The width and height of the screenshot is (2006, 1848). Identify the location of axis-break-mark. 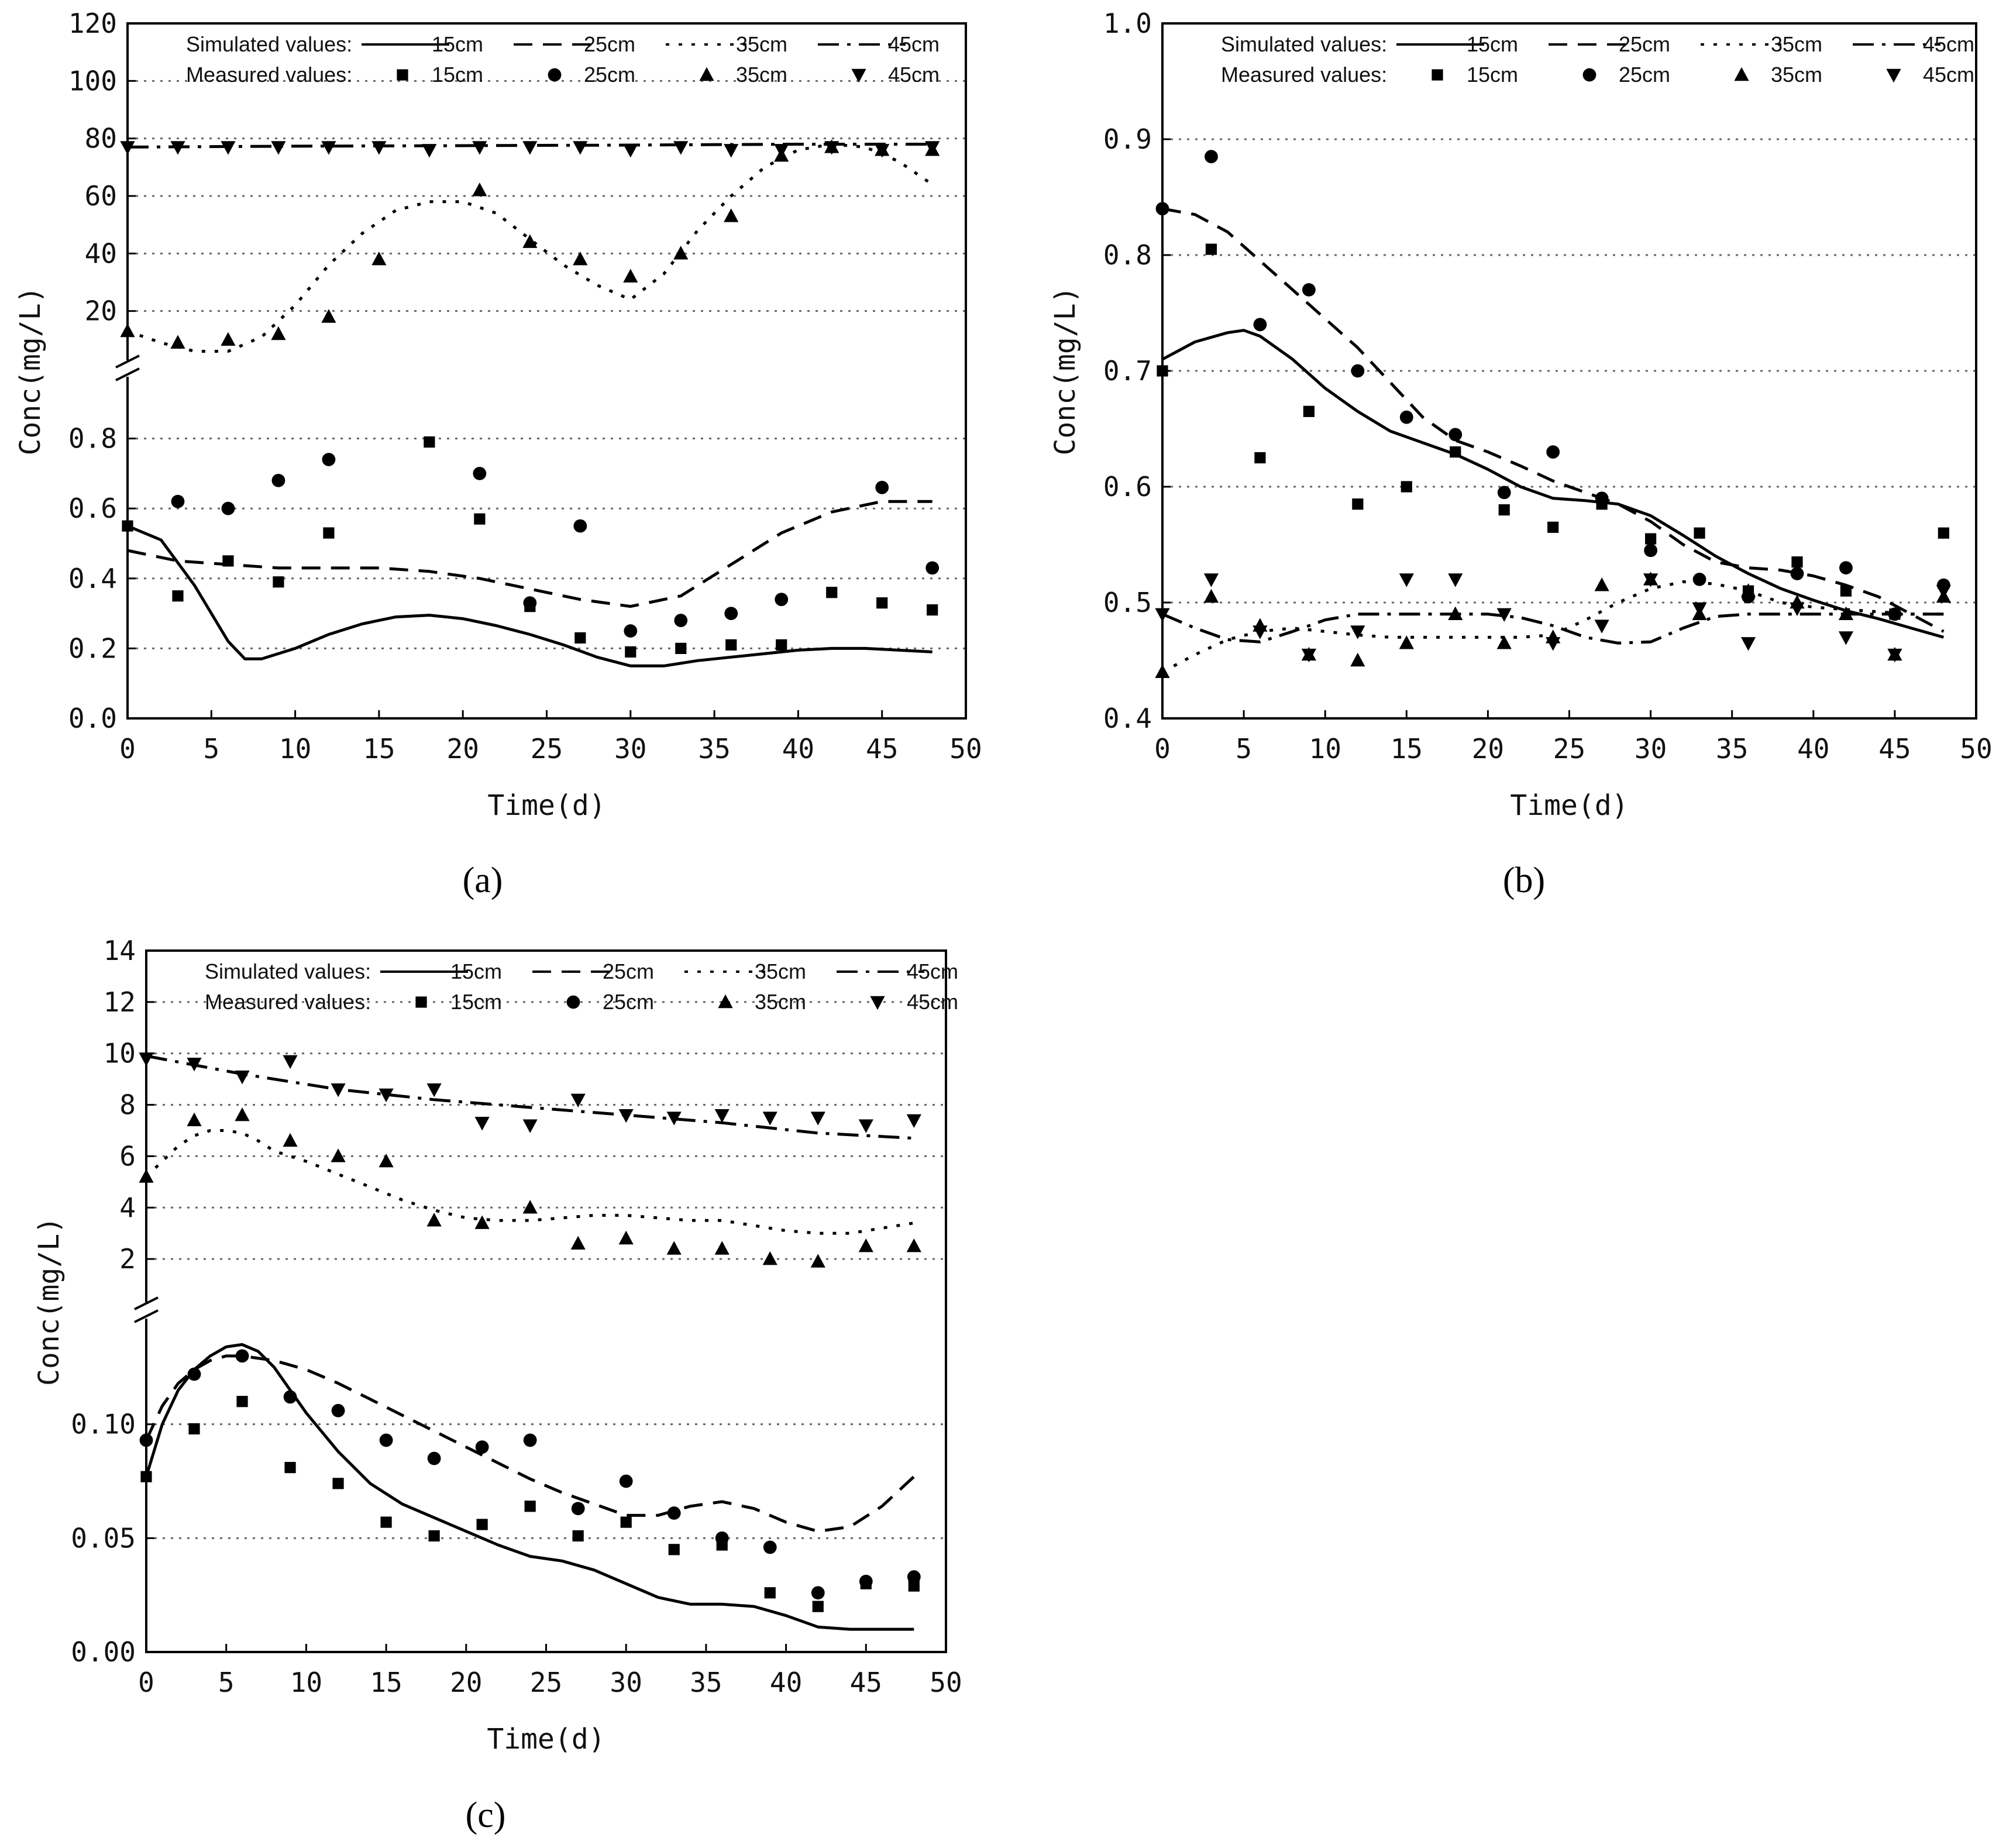
(146, 1316).